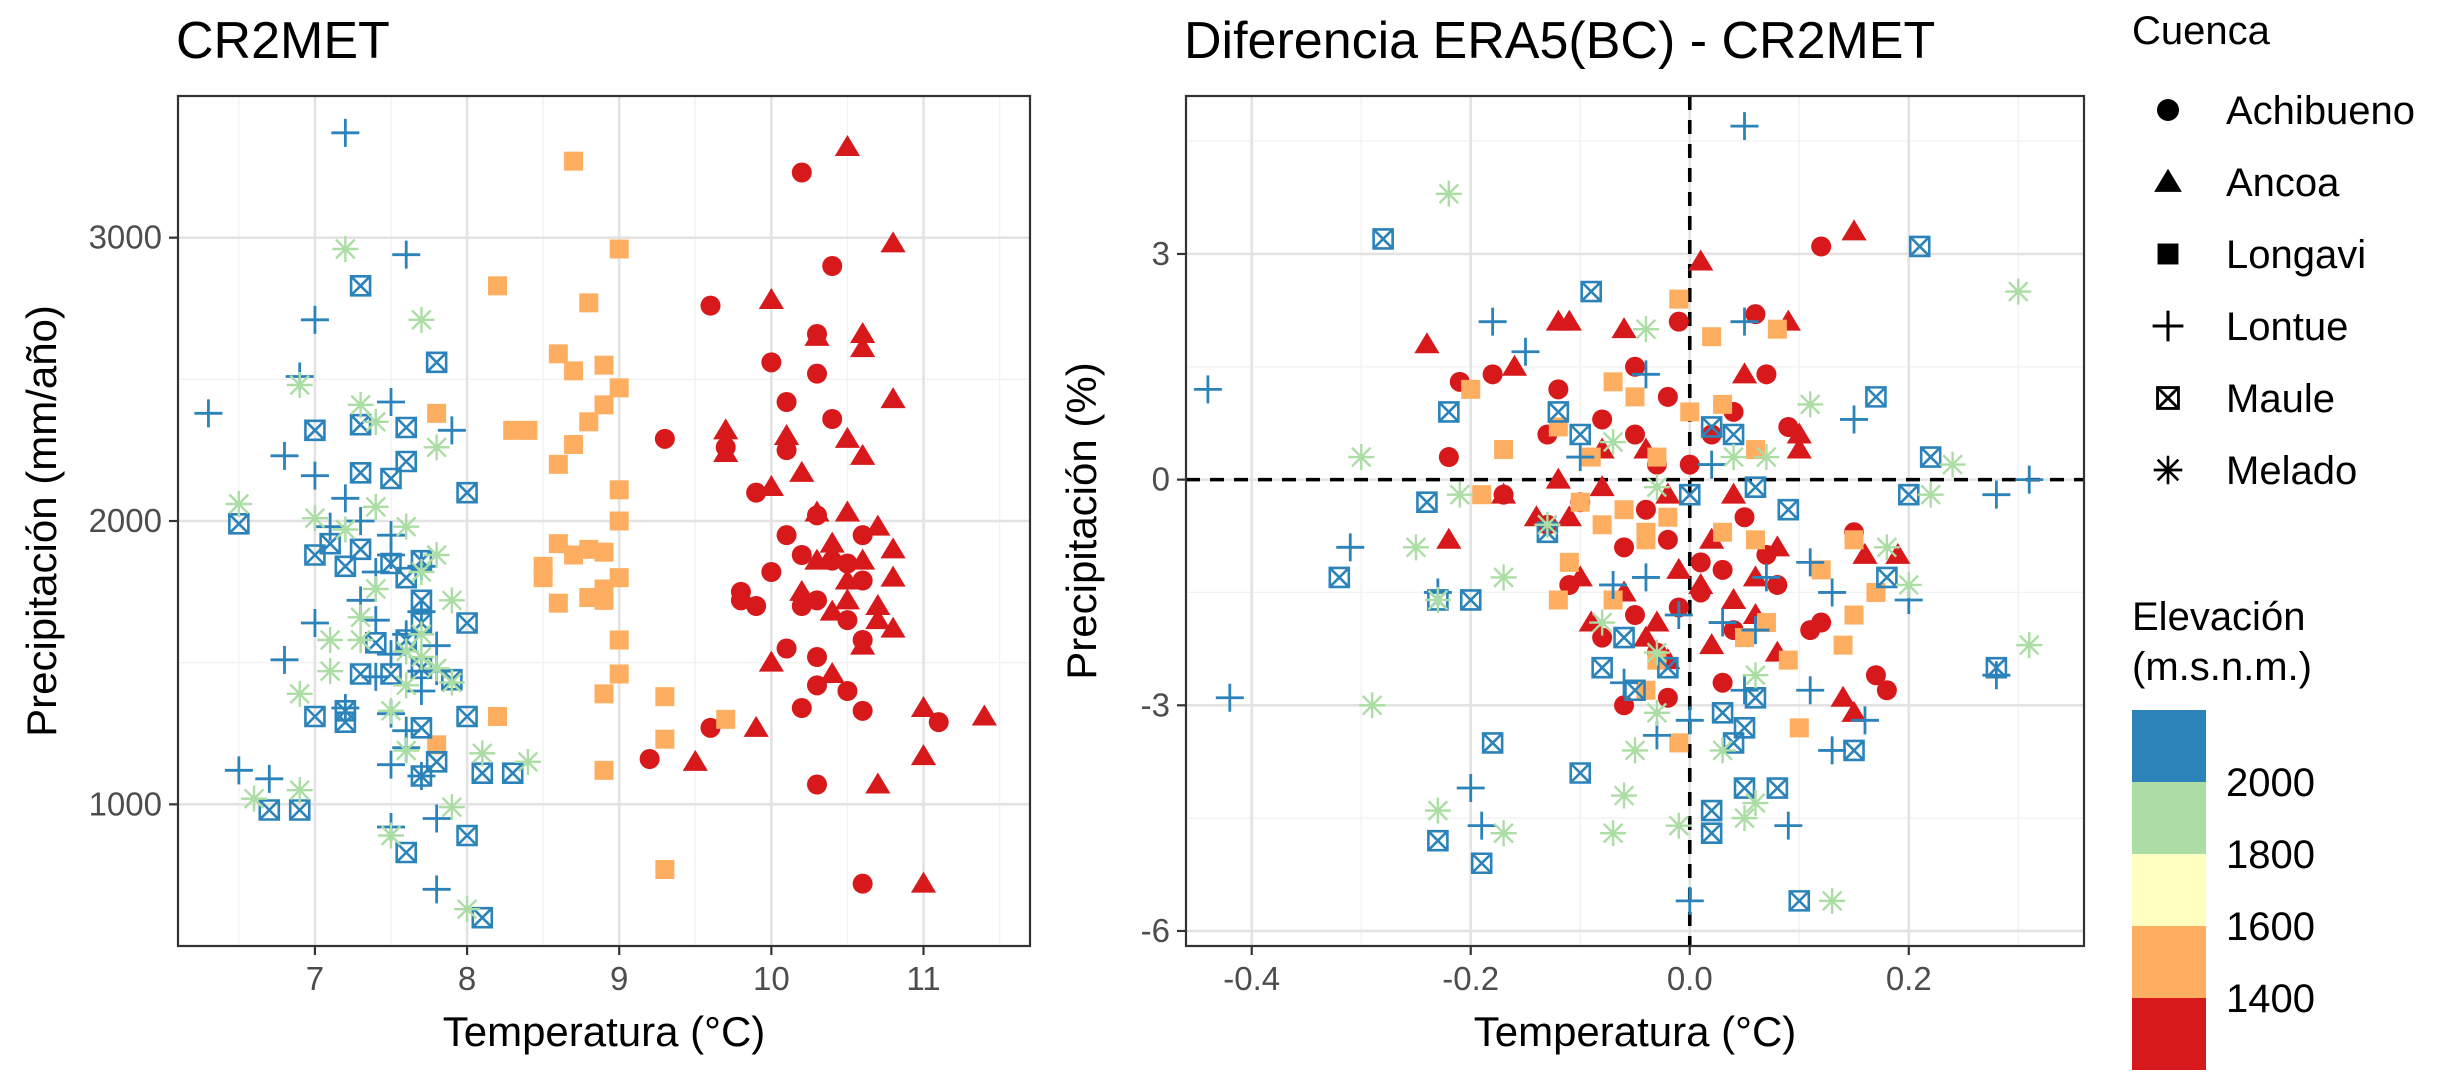 This screenshot has width=2460, height=1085. Describe the element at coordinates (1155, 930) in the screenshot. I see `right-y-tick-label: -6` at that location.